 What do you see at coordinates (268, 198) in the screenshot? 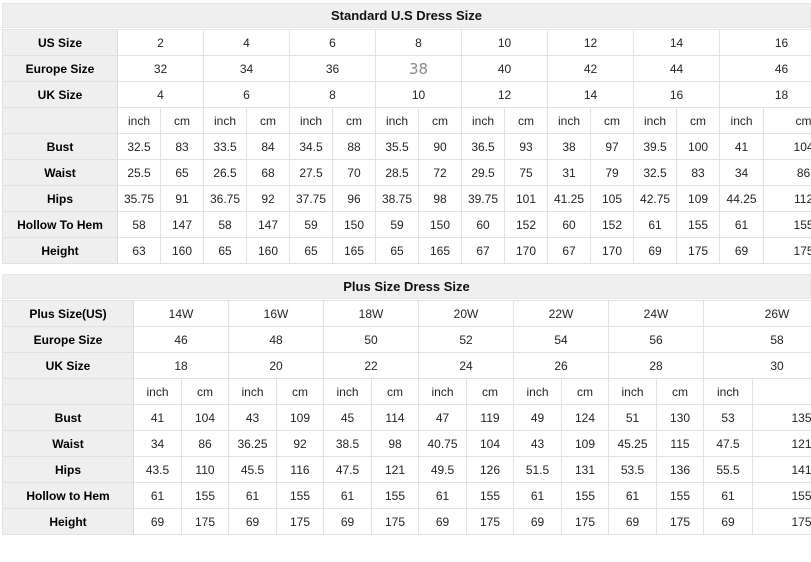
I see `measure-cell: 92` at bounding box center [268, 198].